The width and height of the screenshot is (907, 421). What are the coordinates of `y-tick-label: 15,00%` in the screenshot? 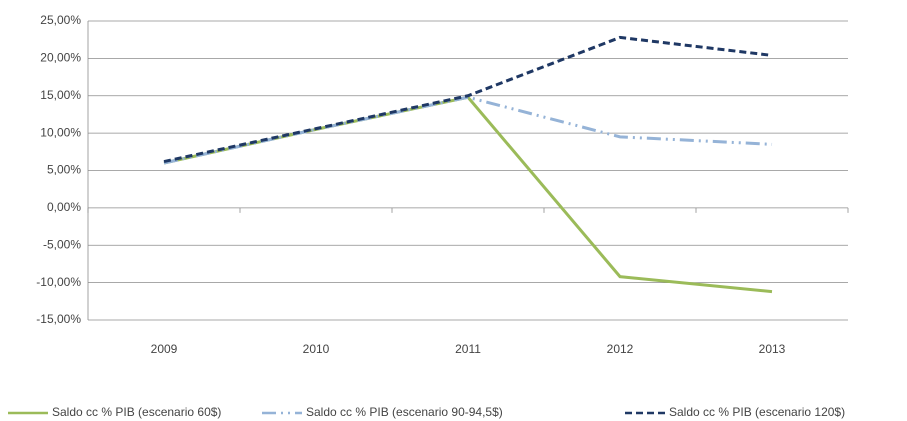 It's located at (60, 95).